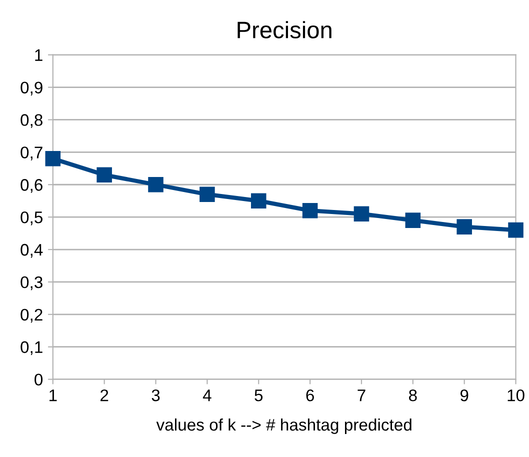 This screenshot has height=457, width=529. What do you see at coordinates (258, 396) in the screenshot?
I see `x-tick-label: 5` at bounding box center [258, 396].